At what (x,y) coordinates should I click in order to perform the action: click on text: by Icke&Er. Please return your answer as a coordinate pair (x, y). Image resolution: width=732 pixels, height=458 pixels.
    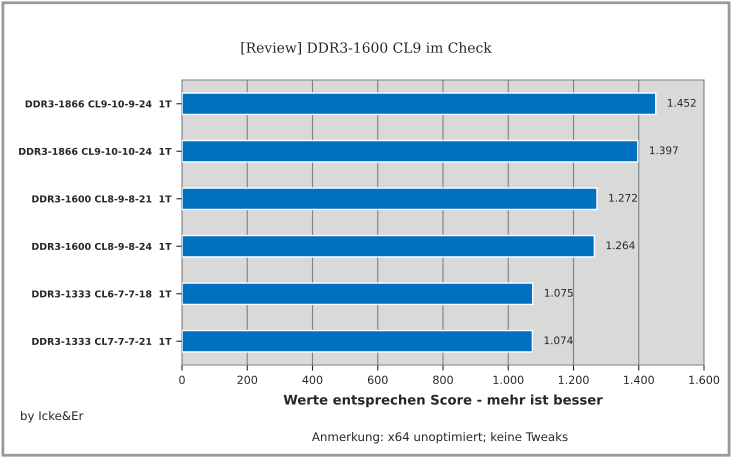
    Looking at the image, I should click on (52, 416).